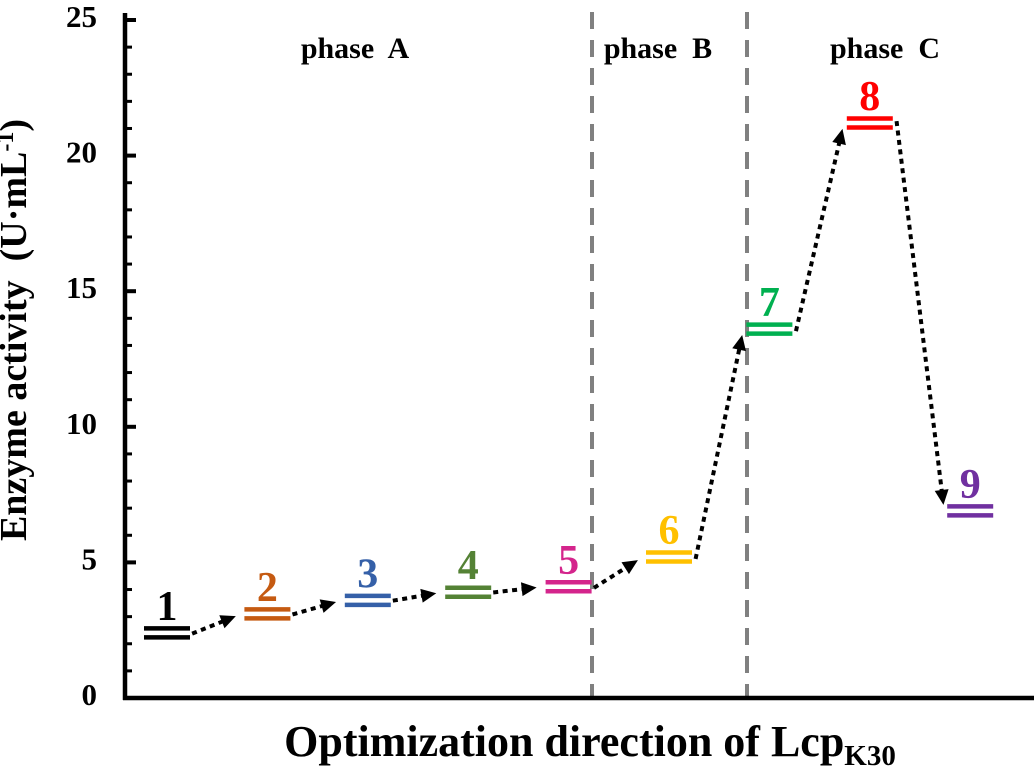  What do you see at coordinates (590, 743) in the screenshot?
I see `x-axis-title: Optimization direction of LcpK30` at bounding box center [590, 743].